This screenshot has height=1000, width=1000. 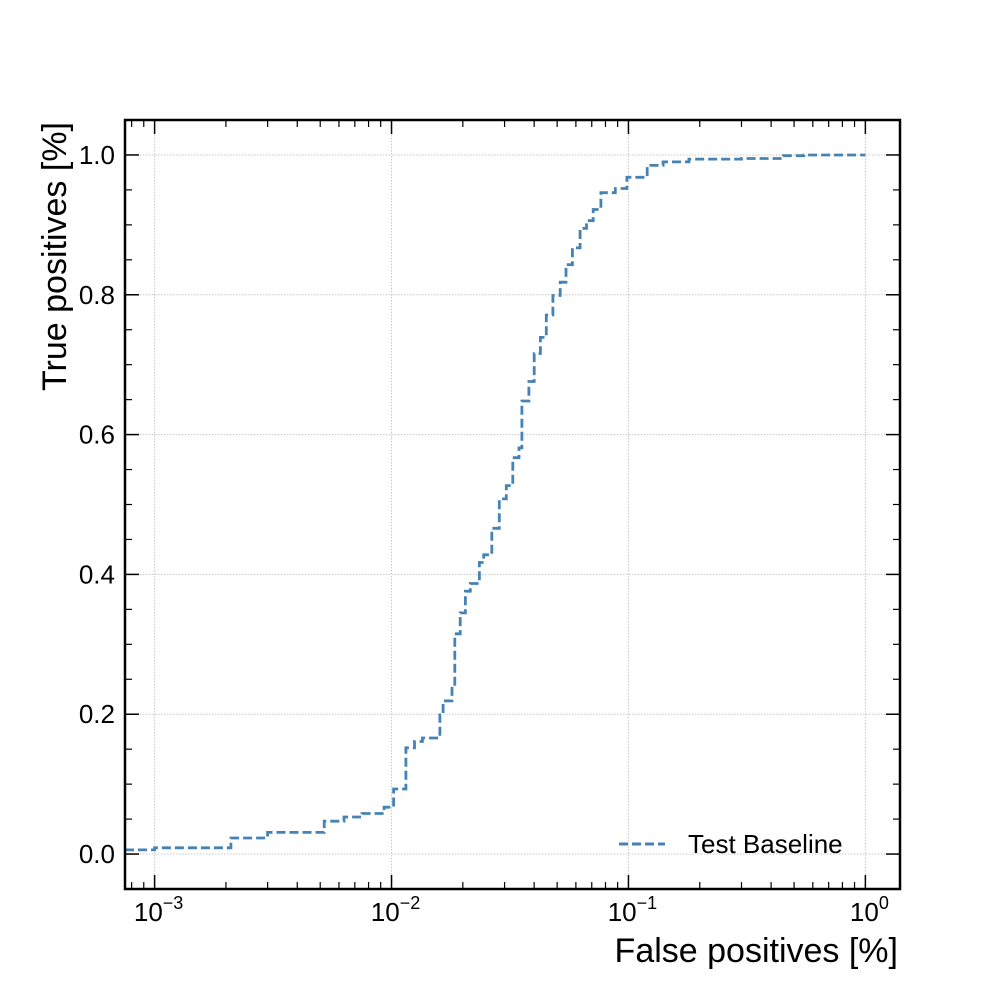 What do you see at coordinates (756, 951) in the screenshot?
I see `x-axis-label: False positives [%]` at bounding box center [756, 951].